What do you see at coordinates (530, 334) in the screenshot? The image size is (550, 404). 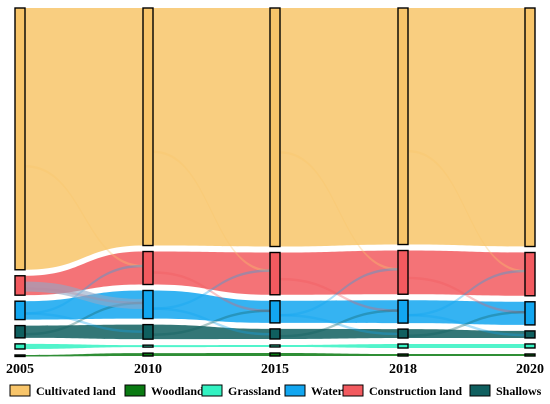 I see `node-shallows-2020` at bounding box center [530, 334].